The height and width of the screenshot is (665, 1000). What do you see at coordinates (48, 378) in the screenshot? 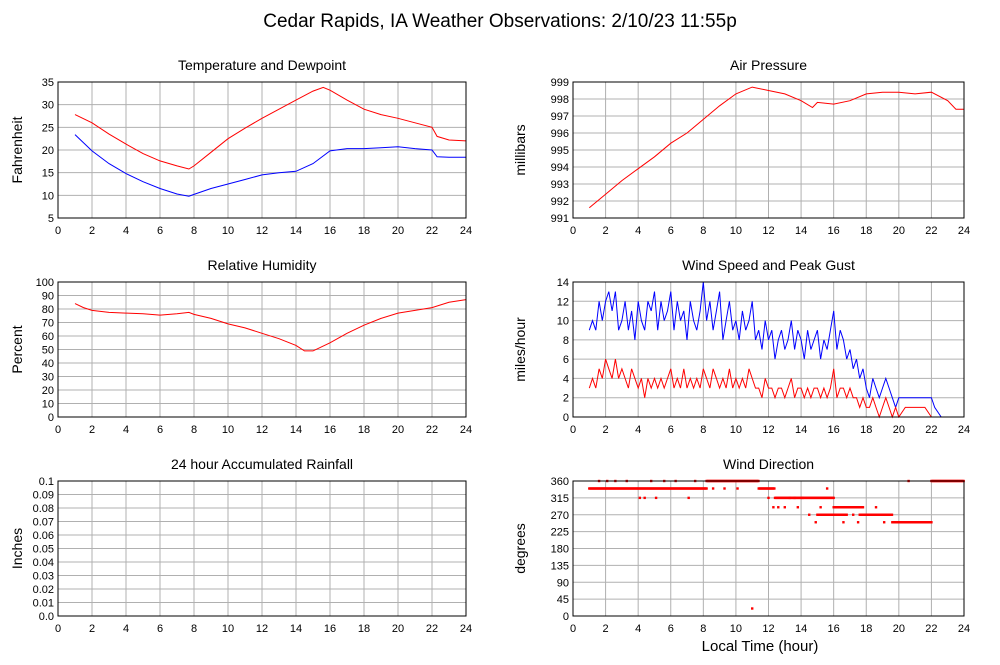
I see `y-tick-label: 30` at bounding box center [48, 378].